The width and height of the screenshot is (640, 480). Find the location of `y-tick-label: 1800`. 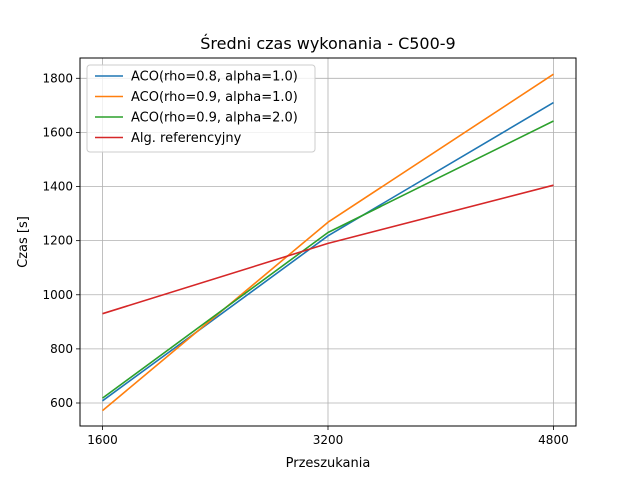

y-tick-label: 1800 is located at coordinates (57, 78).